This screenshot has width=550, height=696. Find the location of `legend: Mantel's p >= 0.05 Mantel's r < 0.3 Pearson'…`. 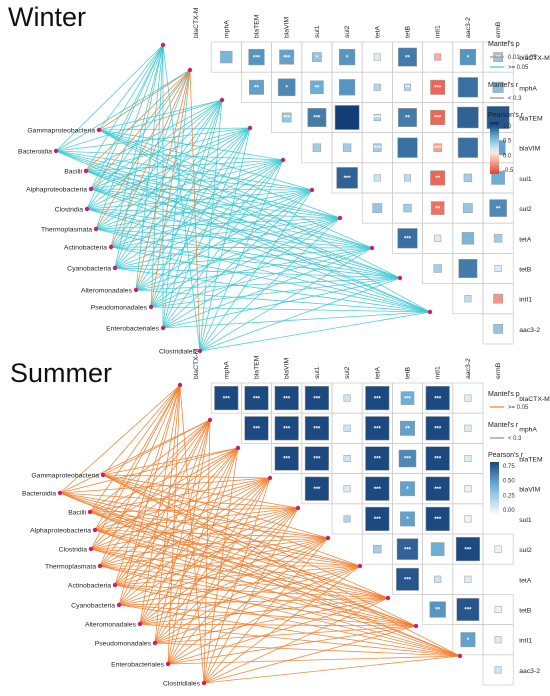

legend: Mantel's p >= 0.05 Mantel's r < 0.3 Pearson'… is located at coordinates (508, 452).